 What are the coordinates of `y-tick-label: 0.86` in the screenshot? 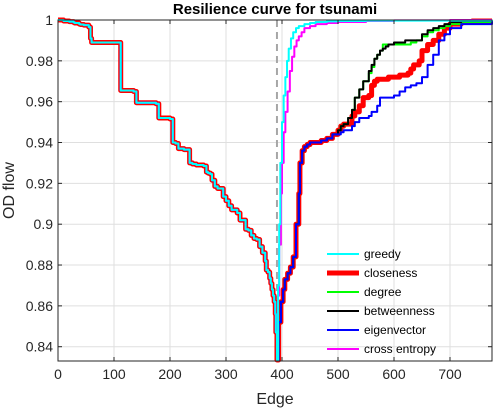 It's located at (39, 306).